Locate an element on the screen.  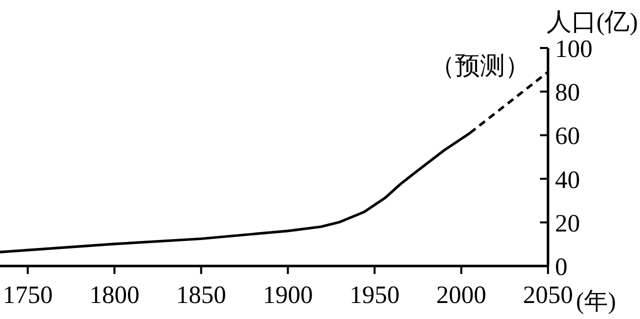
x-tick-label: 1950 is located at coordinates (375, 295).